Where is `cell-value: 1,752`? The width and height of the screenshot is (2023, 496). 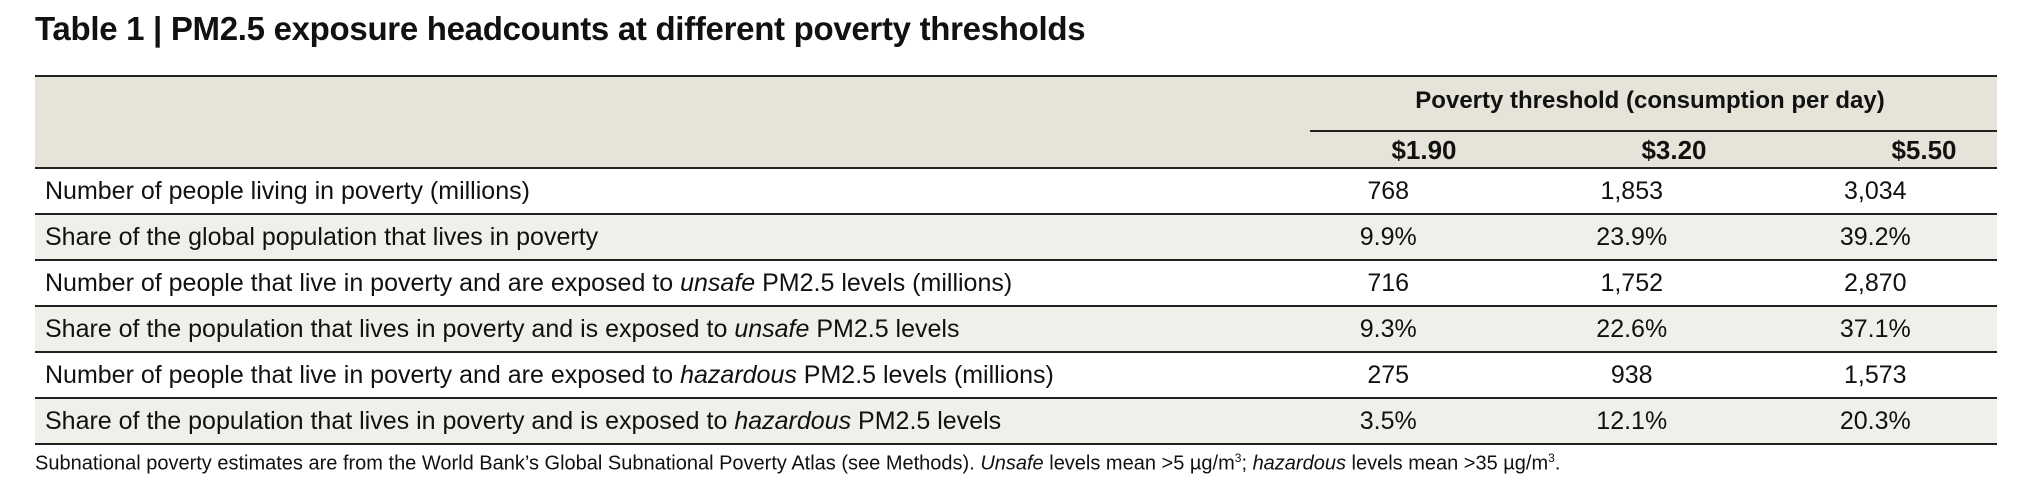 cell-value: 1,752 is located at coordinates (1632, 282).